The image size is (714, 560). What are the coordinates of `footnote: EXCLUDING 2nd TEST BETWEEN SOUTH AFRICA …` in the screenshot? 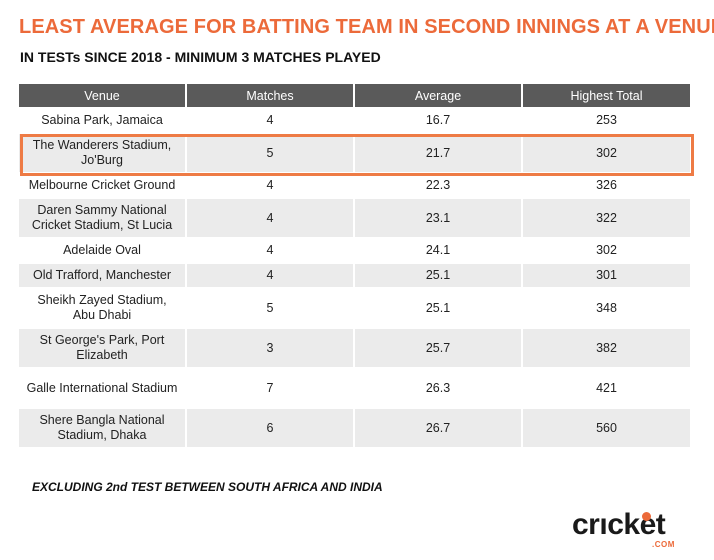 It's located at (207, 487).